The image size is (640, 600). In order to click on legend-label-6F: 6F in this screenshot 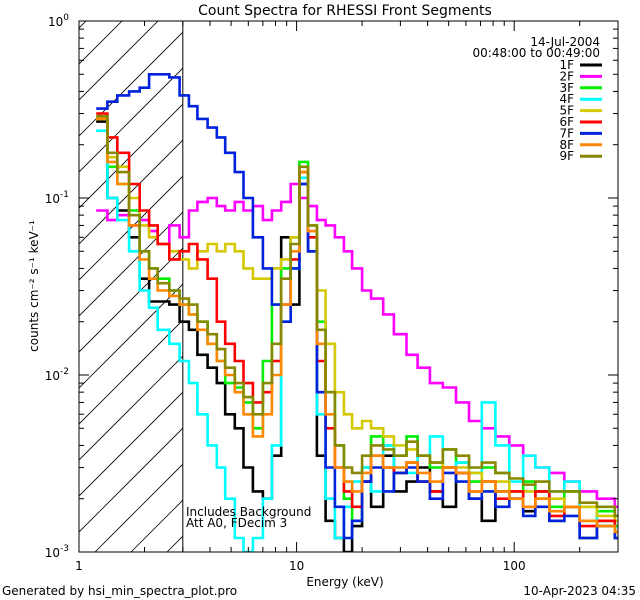, I will do `click(566, 122)`.